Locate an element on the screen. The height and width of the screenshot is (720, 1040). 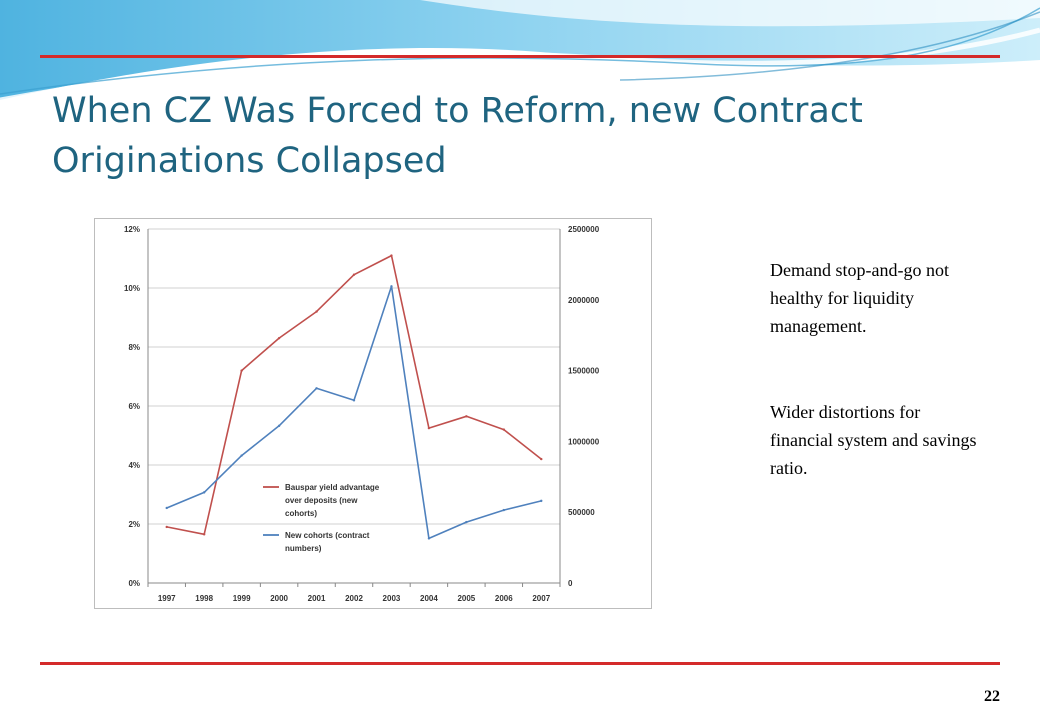
top-red-rule is located at coordinates (520, 56).